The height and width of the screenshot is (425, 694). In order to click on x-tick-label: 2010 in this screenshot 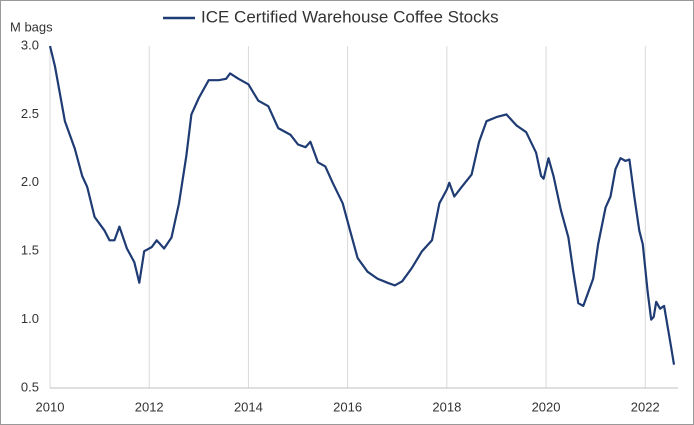, I will do `click(50, 406)`.